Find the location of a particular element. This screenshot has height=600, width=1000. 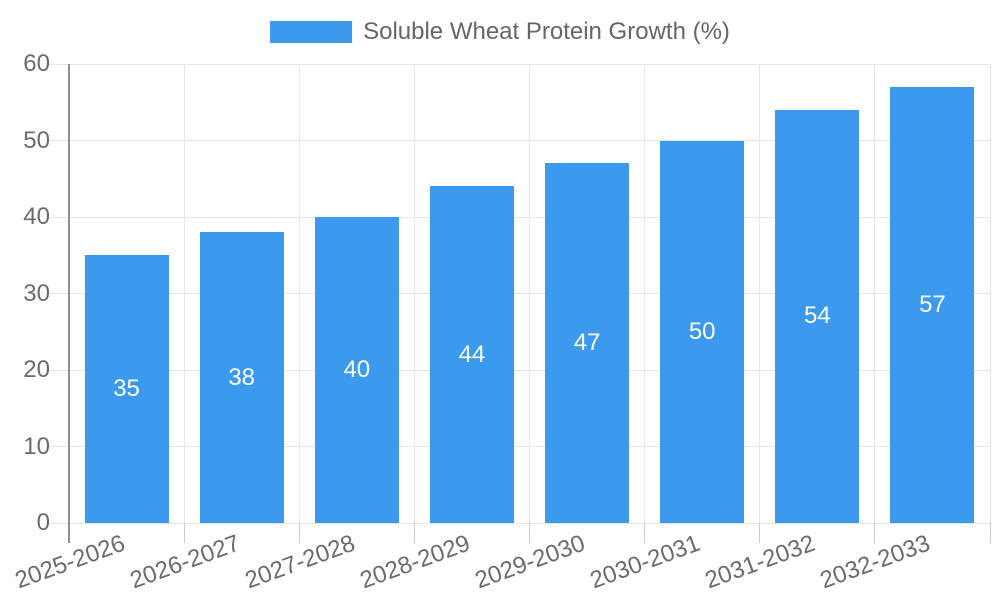

y-tick-label: 10 is located at coordinates (36, 446).